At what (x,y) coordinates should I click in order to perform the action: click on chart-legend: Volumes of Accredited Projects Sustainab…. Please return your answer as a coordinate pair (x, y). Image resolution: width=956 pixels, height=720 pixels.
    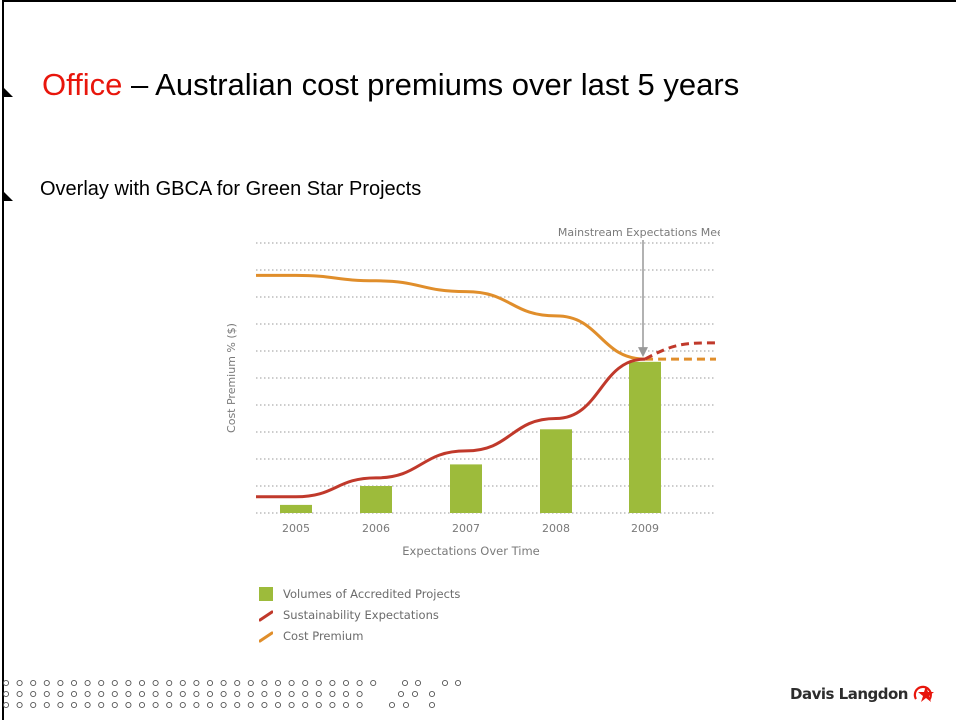
    Looking at the image, I should click on (359, 614).